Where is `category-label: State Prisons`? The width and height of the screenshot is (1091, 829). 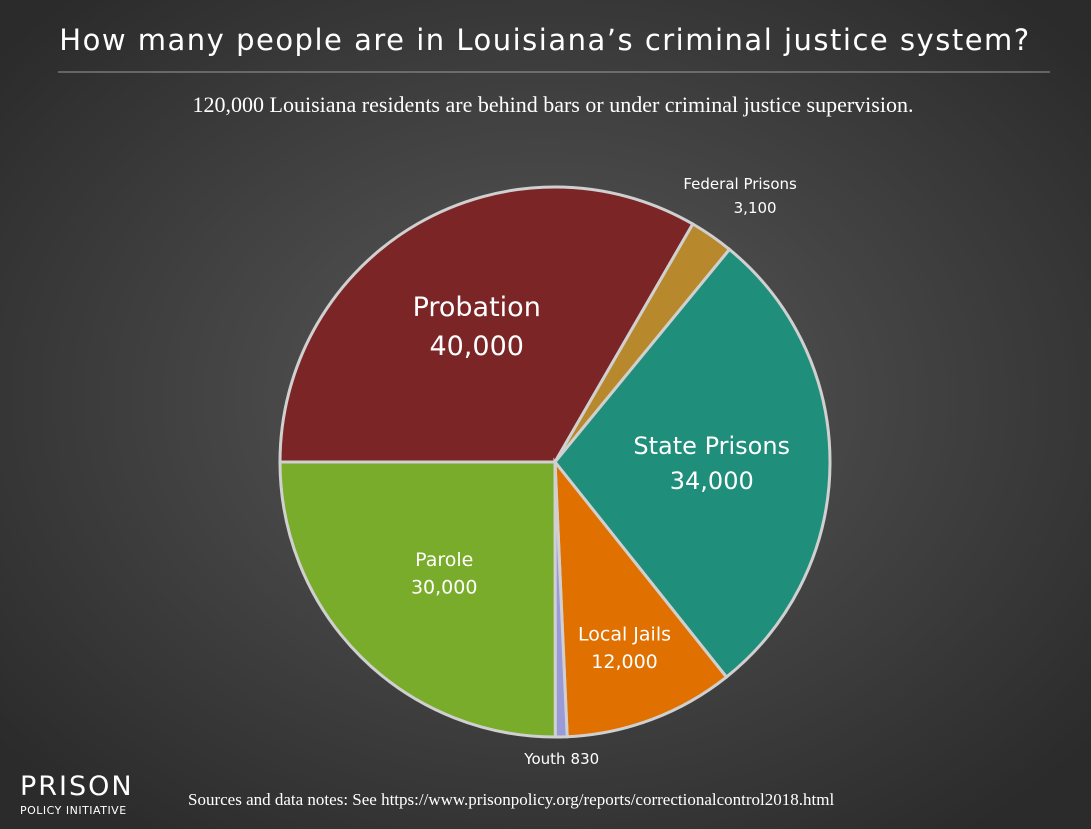 category-label: State Prisons is located at coordinates (711, 446).